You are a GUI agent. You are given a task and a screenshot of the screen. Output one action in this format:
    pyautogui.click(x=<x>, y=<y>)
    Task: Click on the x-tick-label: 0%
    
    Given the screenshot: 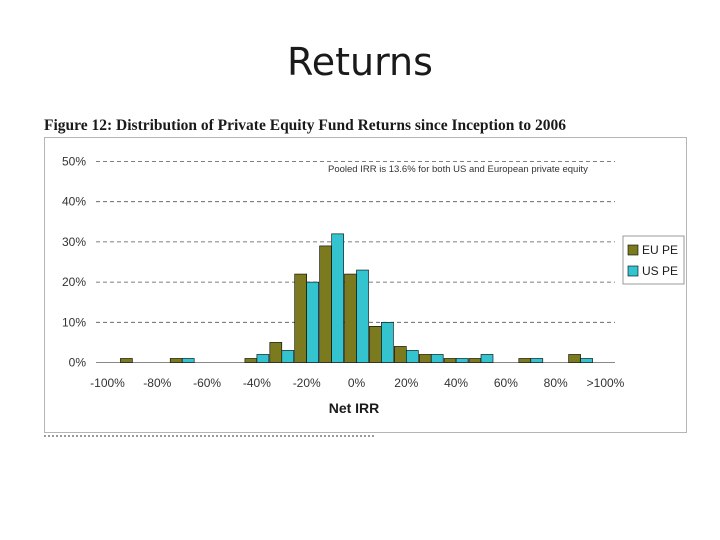 What is the action you would take?
    pyautogui.click(x=357, y=383)
    